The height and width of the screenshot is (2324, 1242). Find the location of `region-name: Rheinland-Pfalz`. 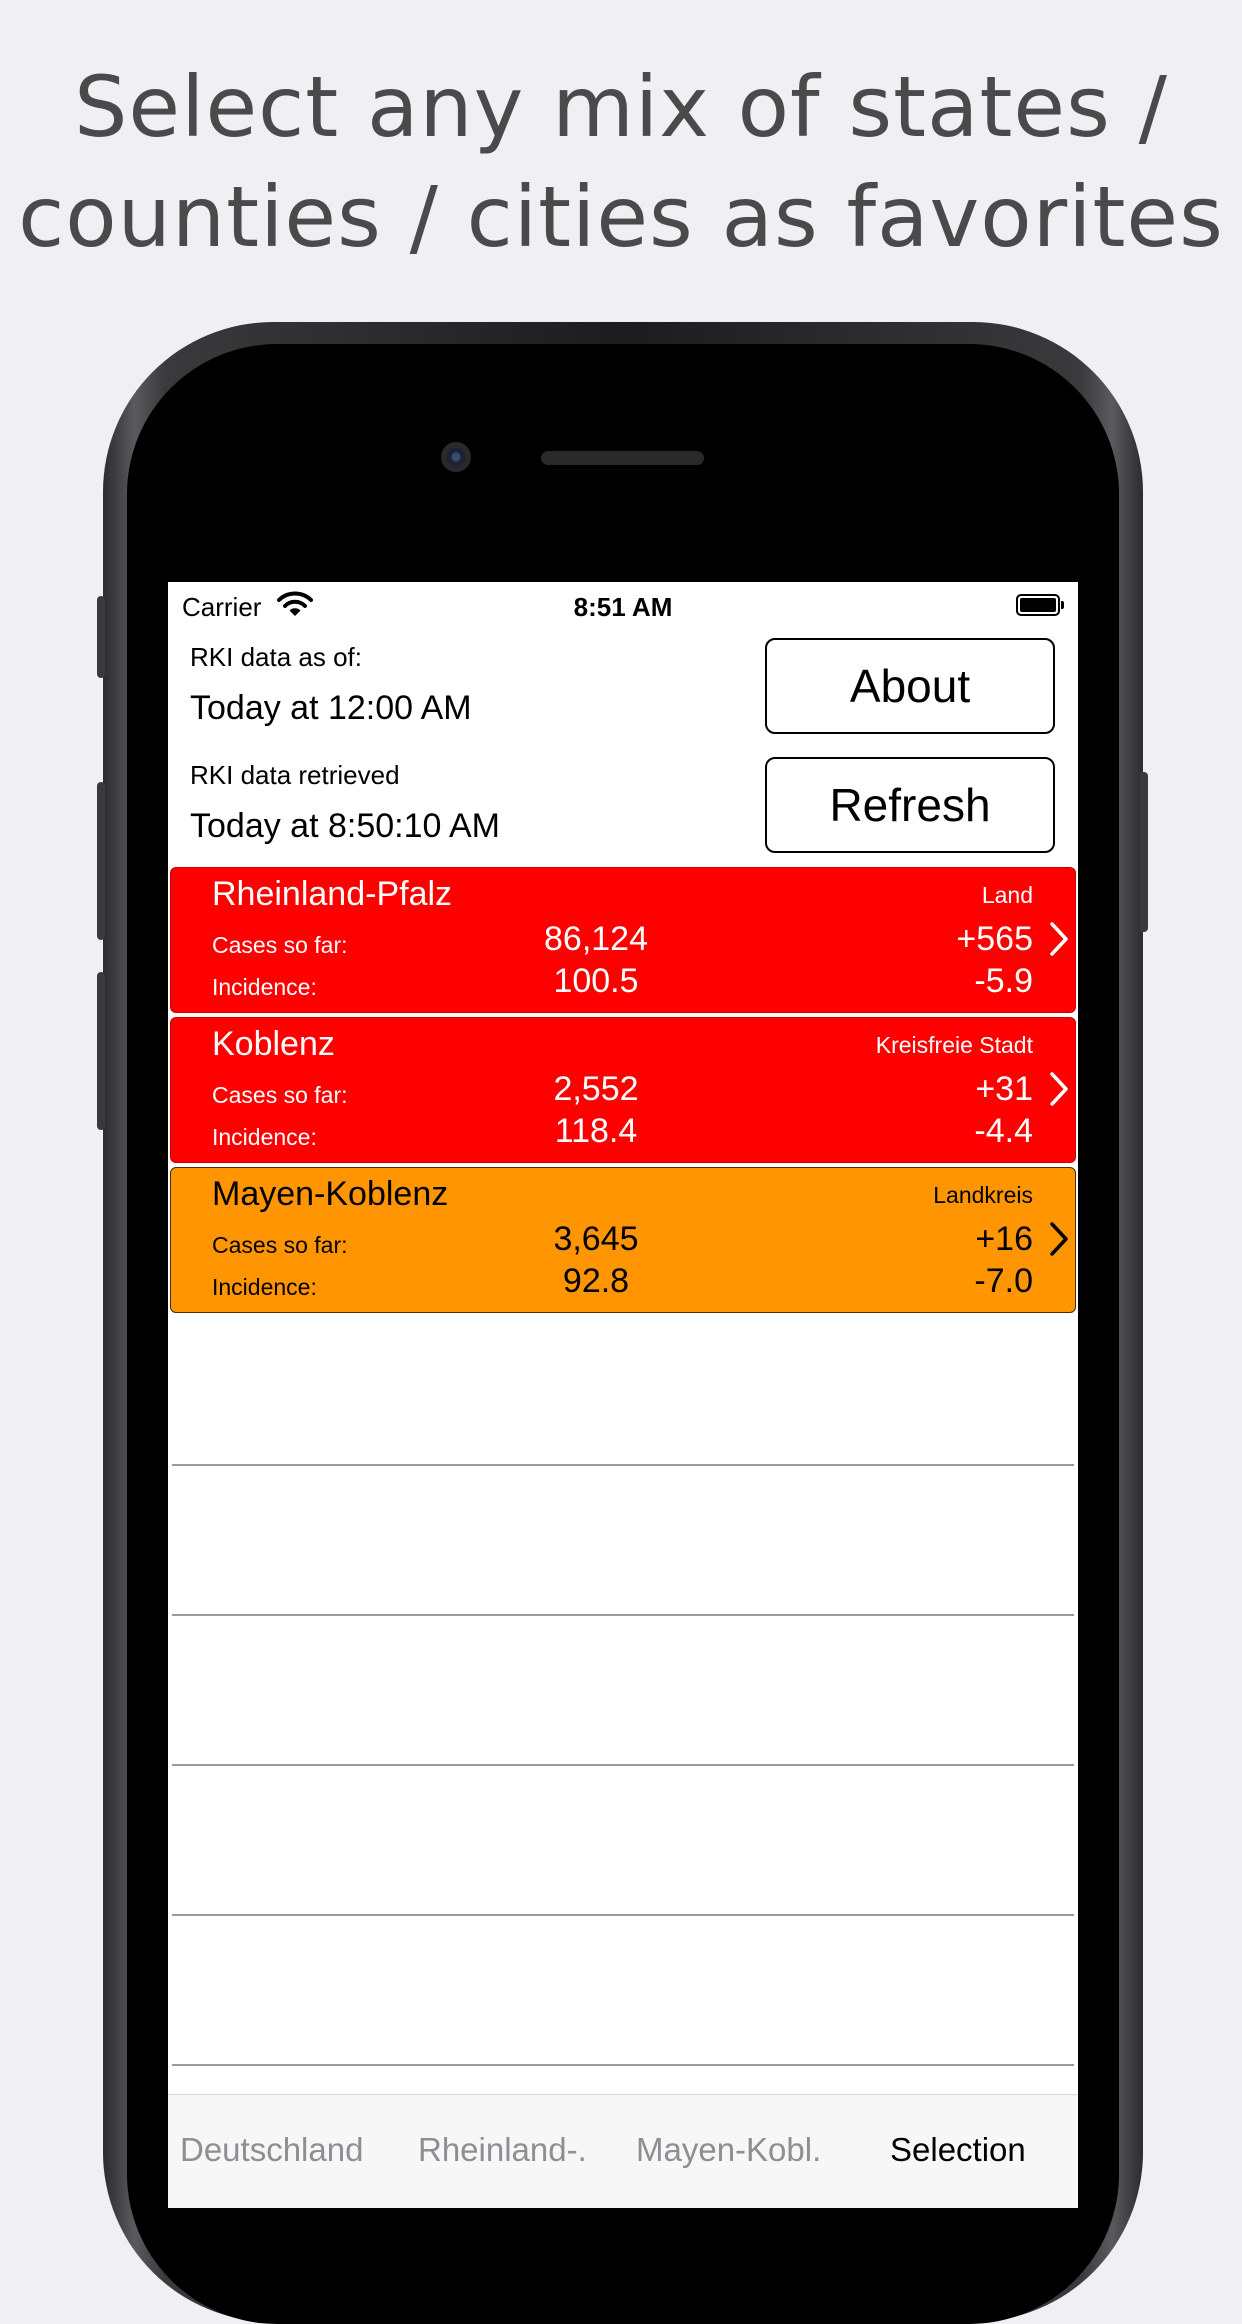

region-name: Rheinland-Pfalz is located at coordinates (332, 894).